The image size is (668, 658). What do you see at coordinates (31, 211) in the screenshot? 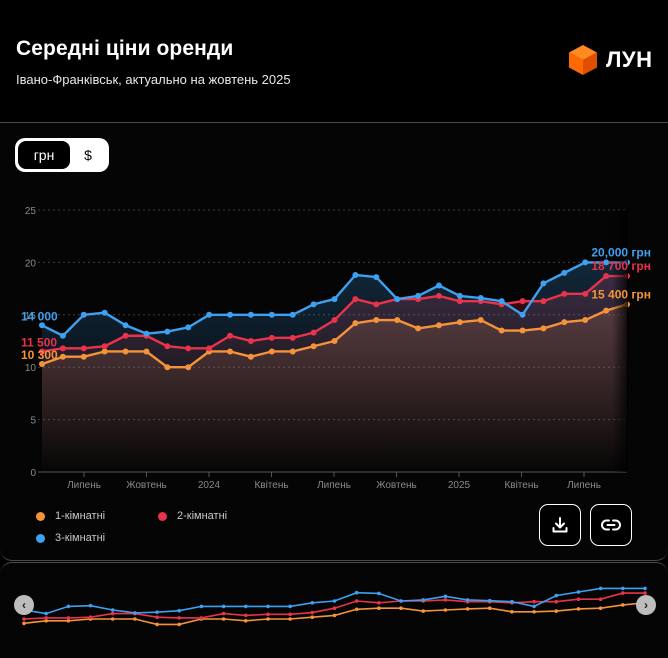
I see `y-tick-label: 25` at bounding box center [31, 211].